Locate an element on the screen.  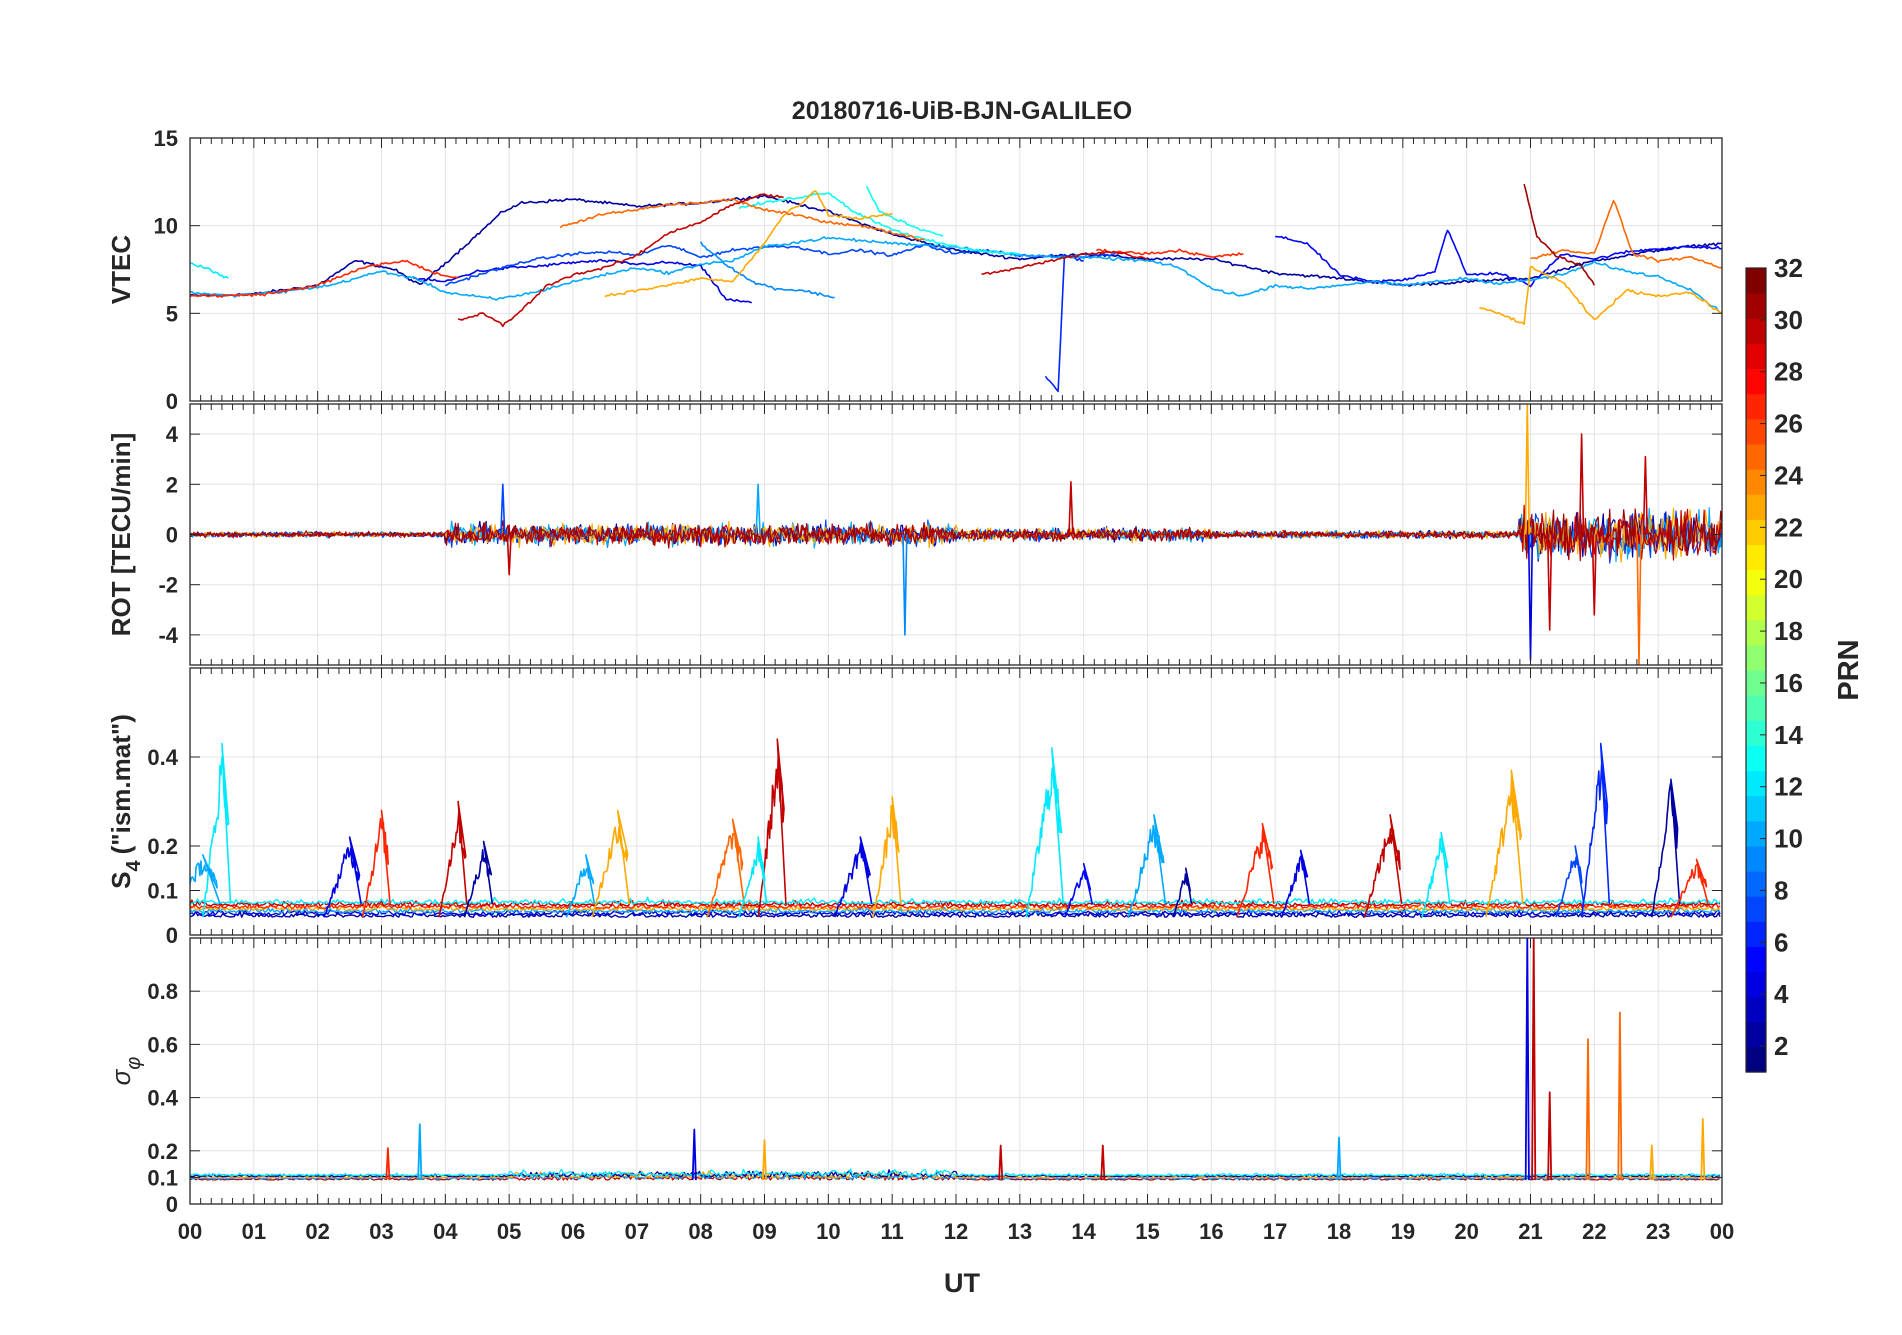
x-tick-label: 06 is located at coordinates (573, 1231).